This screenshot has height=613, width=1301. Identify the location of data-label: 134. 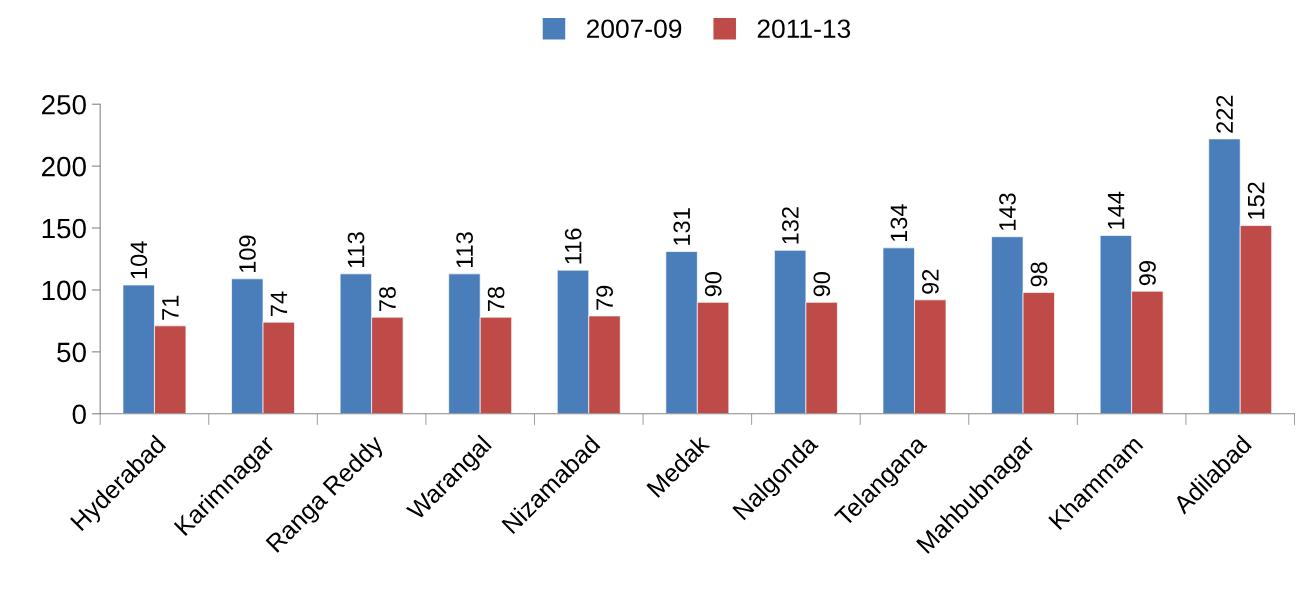
(899, 223).